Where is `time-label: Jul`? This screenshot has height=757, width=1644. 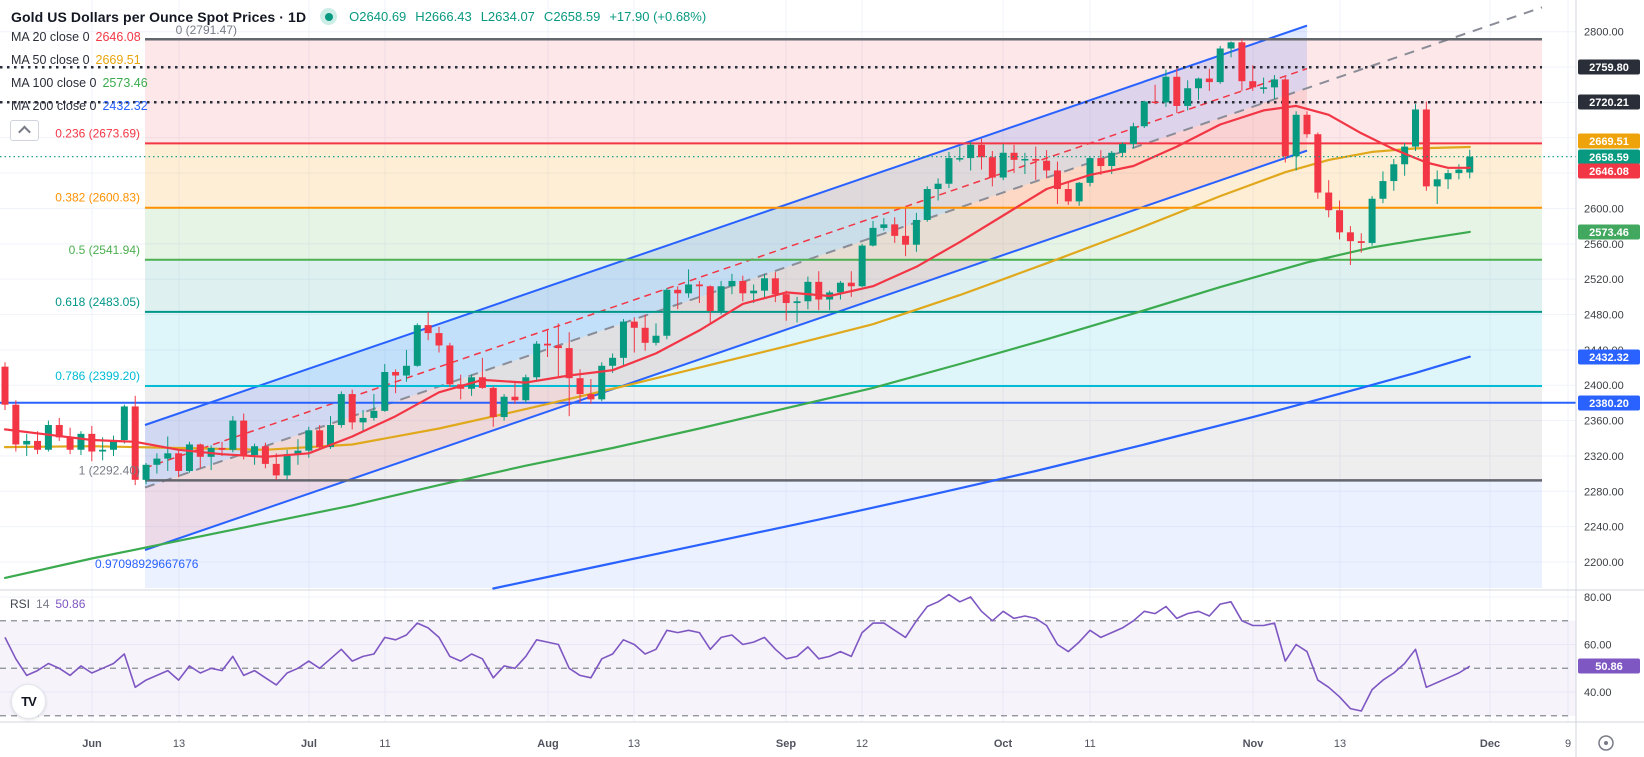
time-label: Jul is located at coordinates (309, 744).